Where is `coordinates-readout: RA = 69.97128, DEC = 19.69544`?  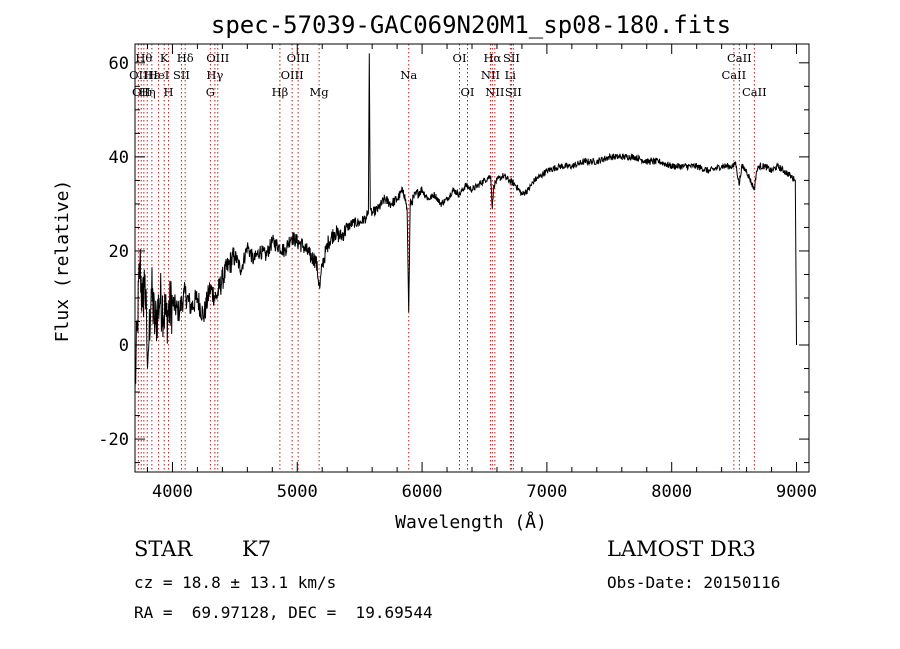 coordinates-readout: RA = 69.97128, DEC = 19.69544 is located at coordinates (283, 612).